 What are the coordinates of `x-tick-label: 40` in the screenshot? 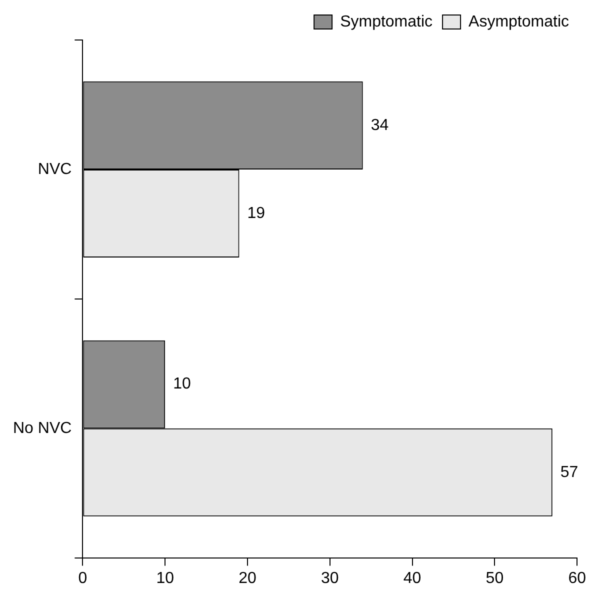 It's located at (412, 578).